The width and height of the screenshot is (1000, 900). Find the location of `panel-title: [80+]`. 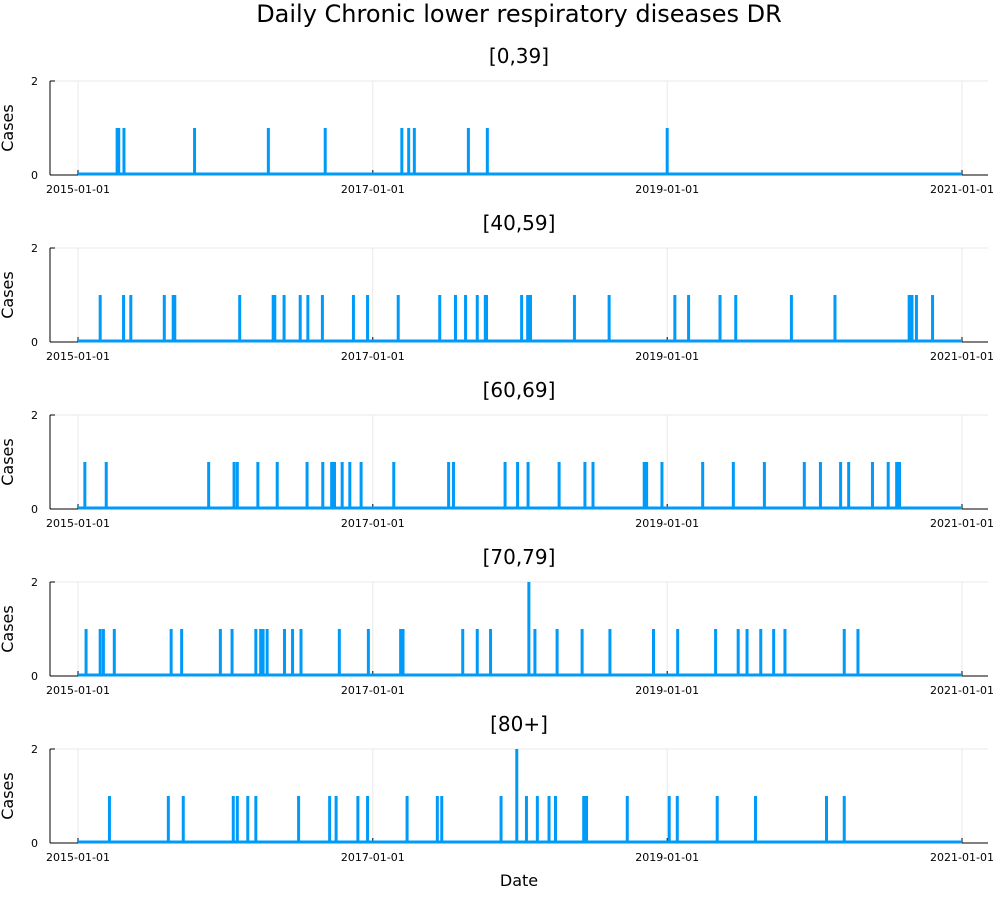

panel-title: [80+] is located at coordinates (519, 724).